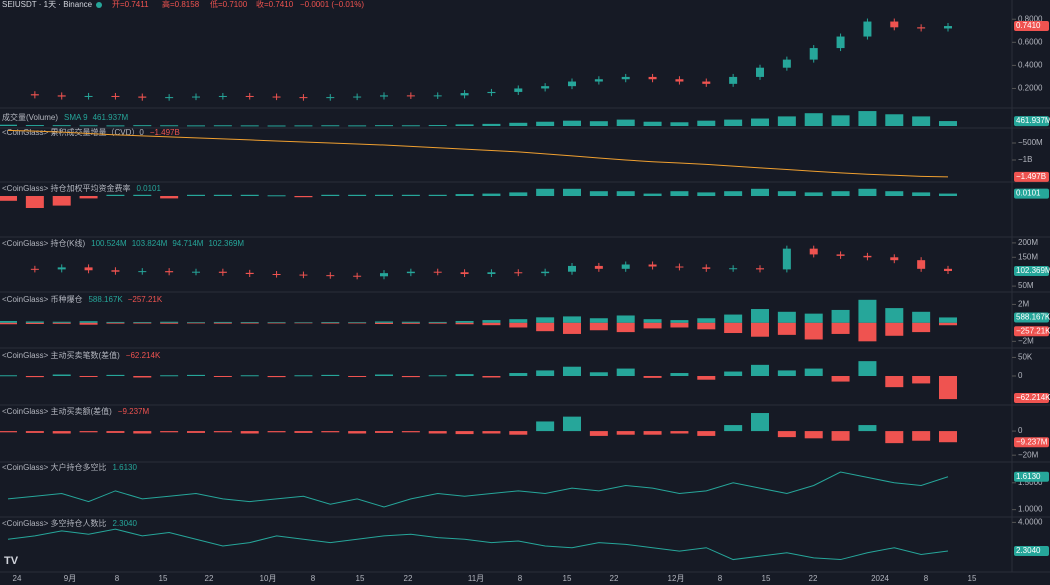 The width and height of the screenshot is (1050, 585). Describe the element at coordinates (148, 188) in the screenshot. I see `legend-value: 0.0101` at that location.